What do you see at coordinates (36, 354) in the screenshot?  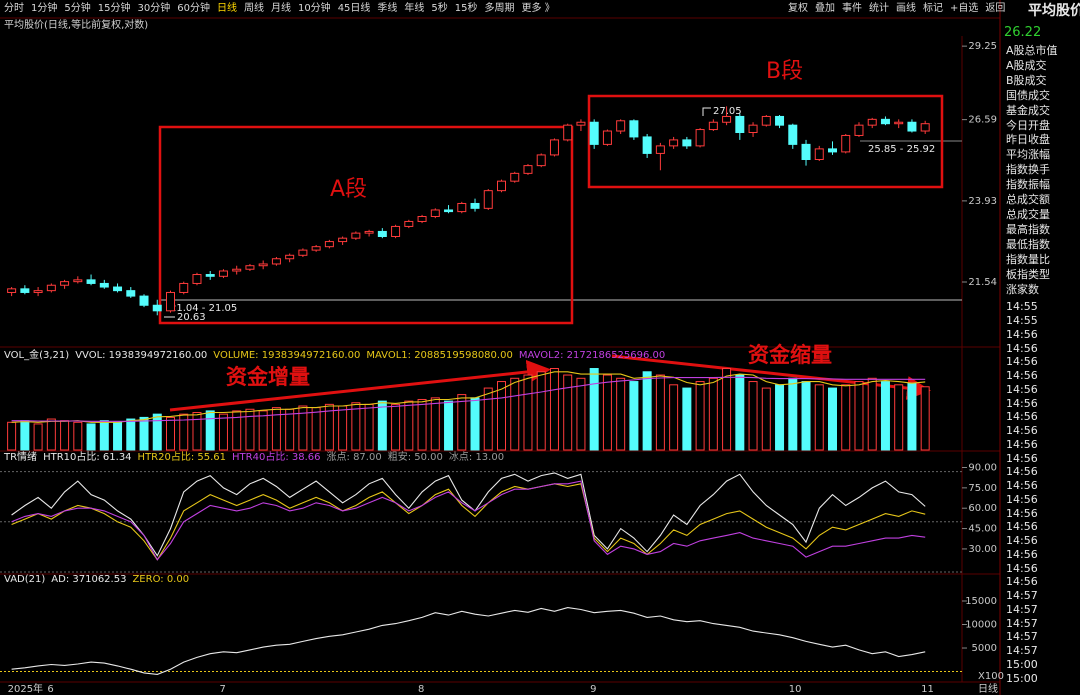 I see `legend-title: VOL_金(3,21)` at bounding box center [36, 354].